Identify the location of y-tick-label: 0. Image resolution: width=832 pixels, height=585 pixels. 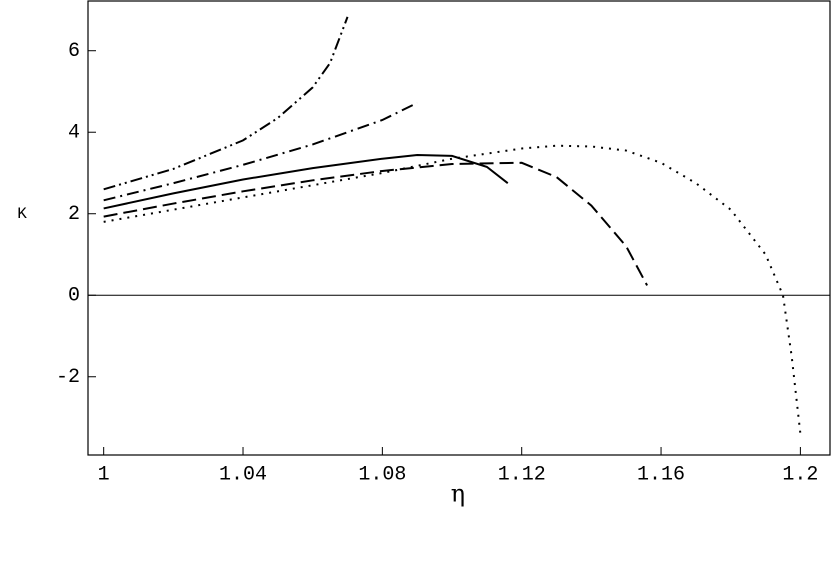
(74, 296).